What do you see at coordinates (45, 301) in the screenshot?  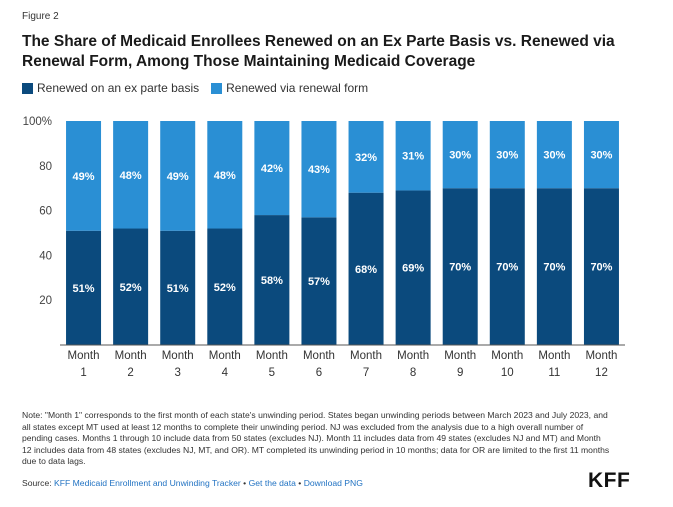 I see `y-tick-label: 20` at bounding box center [45, 301].